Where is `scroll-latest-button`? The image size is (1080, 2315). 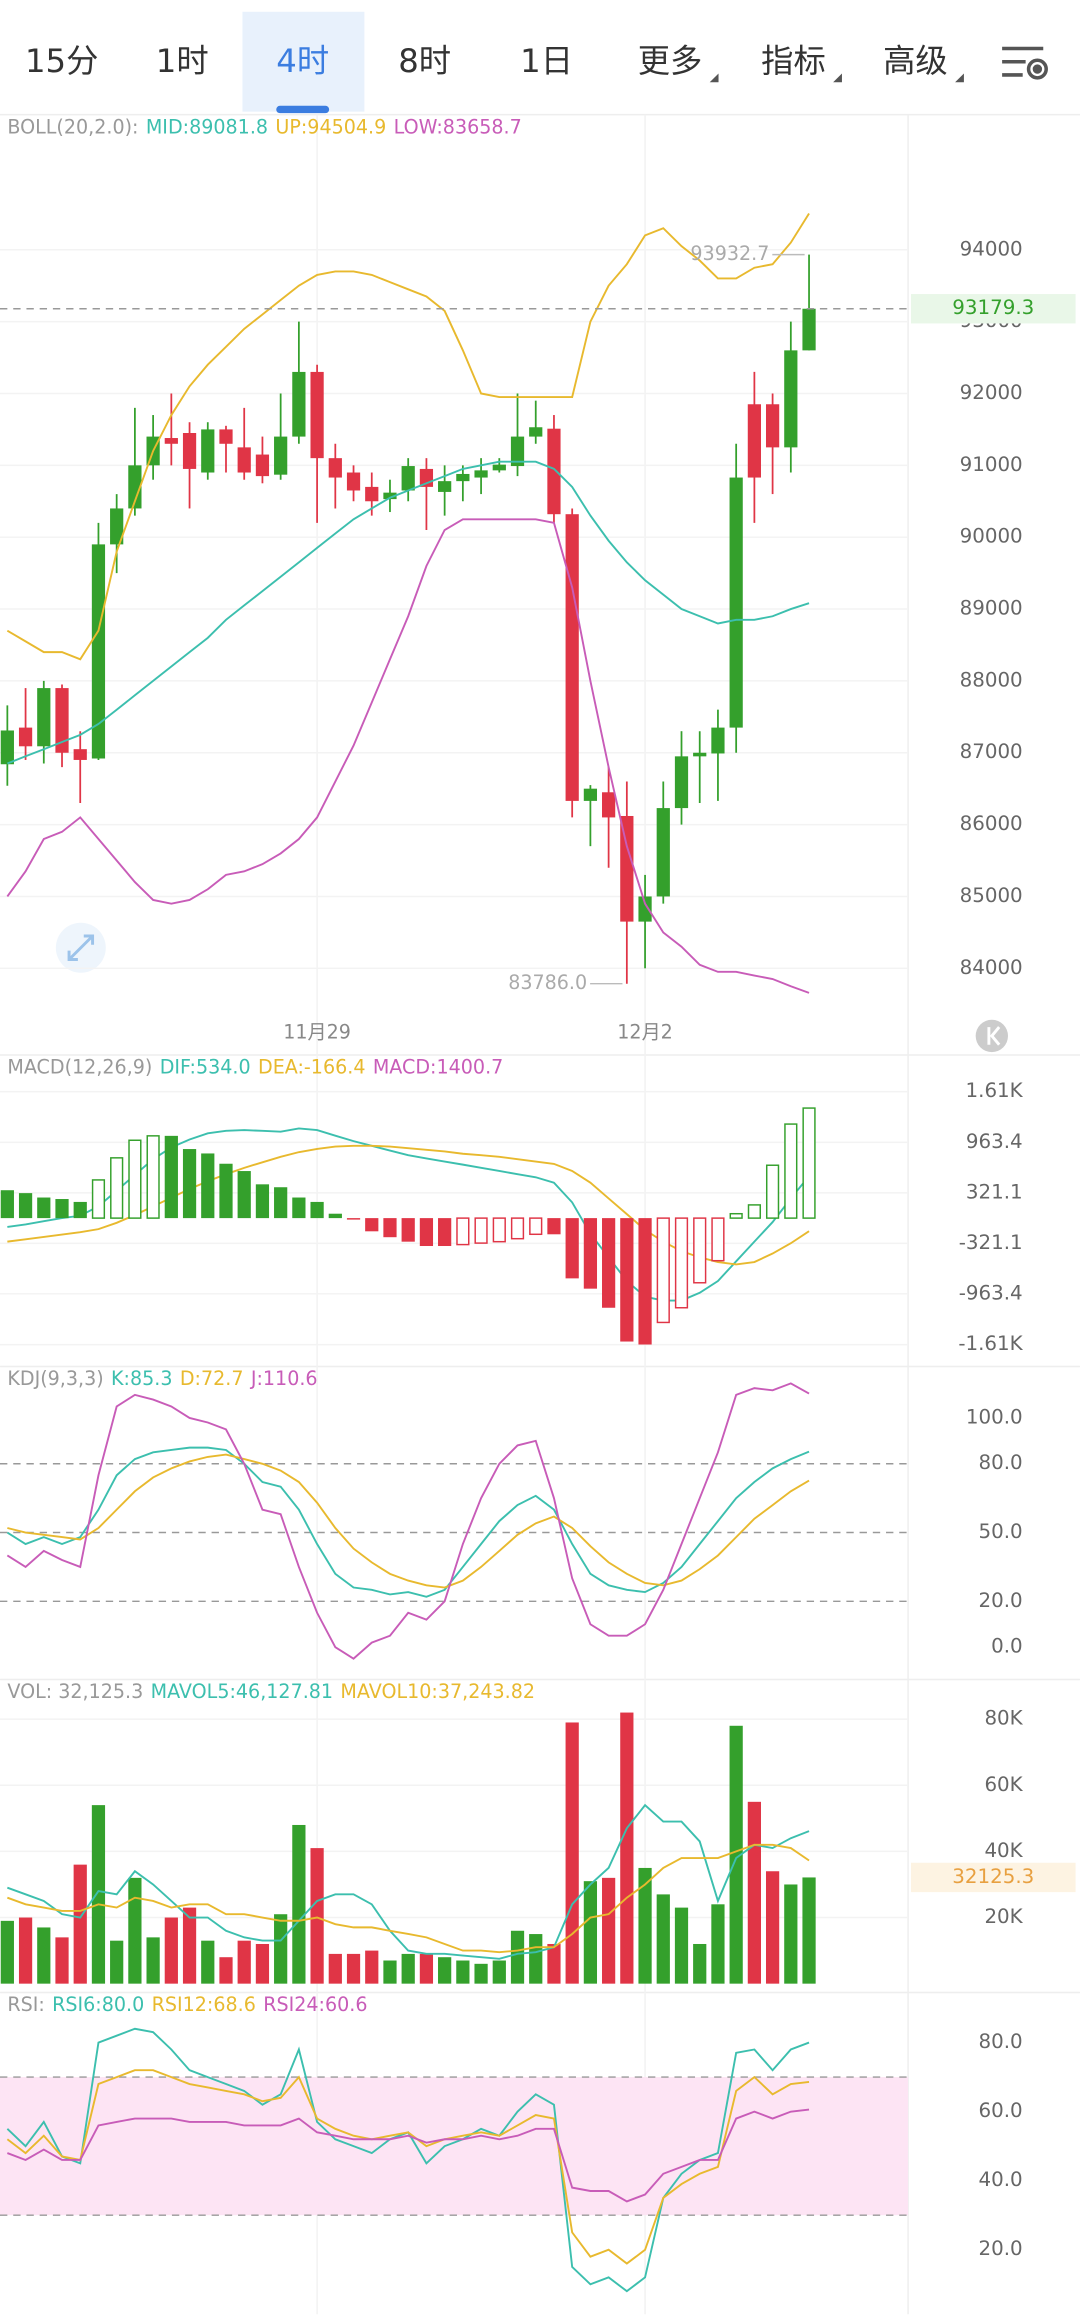 scroll-latest-button is located at coordinates (991, 1036).